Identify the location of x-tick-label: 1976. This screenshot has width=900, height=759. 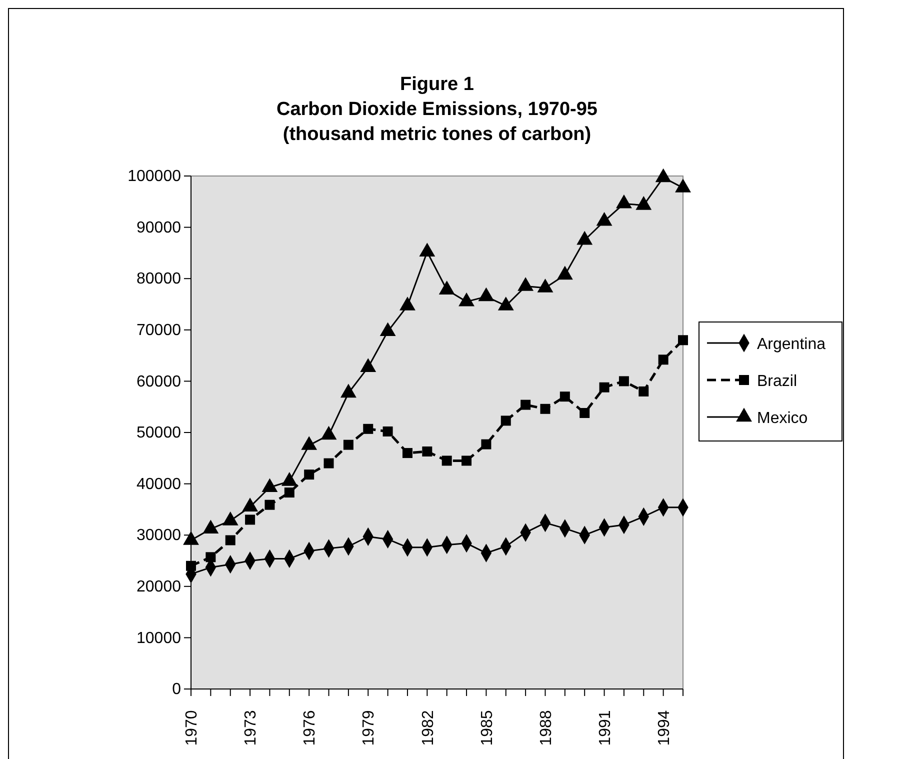
(310, 728).